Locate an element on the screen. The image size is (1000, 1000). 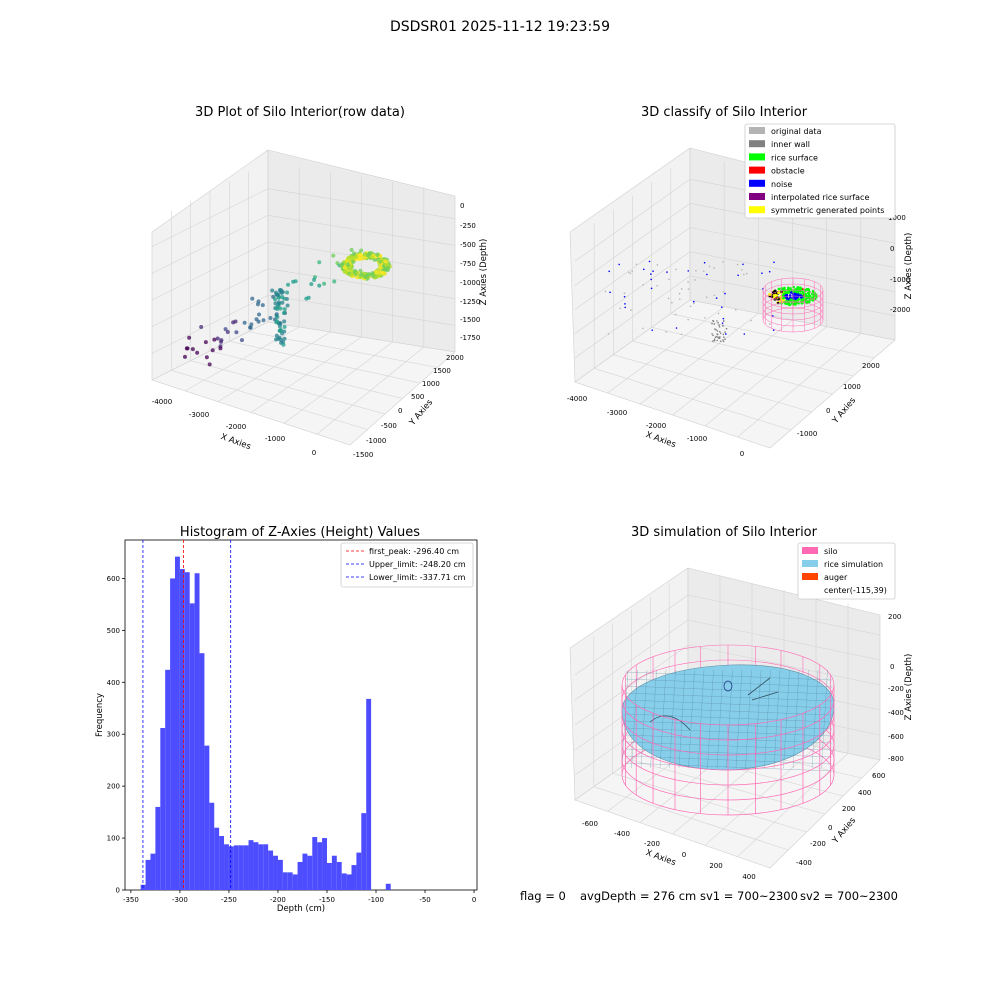
p1-ytick: -1000 is located at coordinates (376, 441).